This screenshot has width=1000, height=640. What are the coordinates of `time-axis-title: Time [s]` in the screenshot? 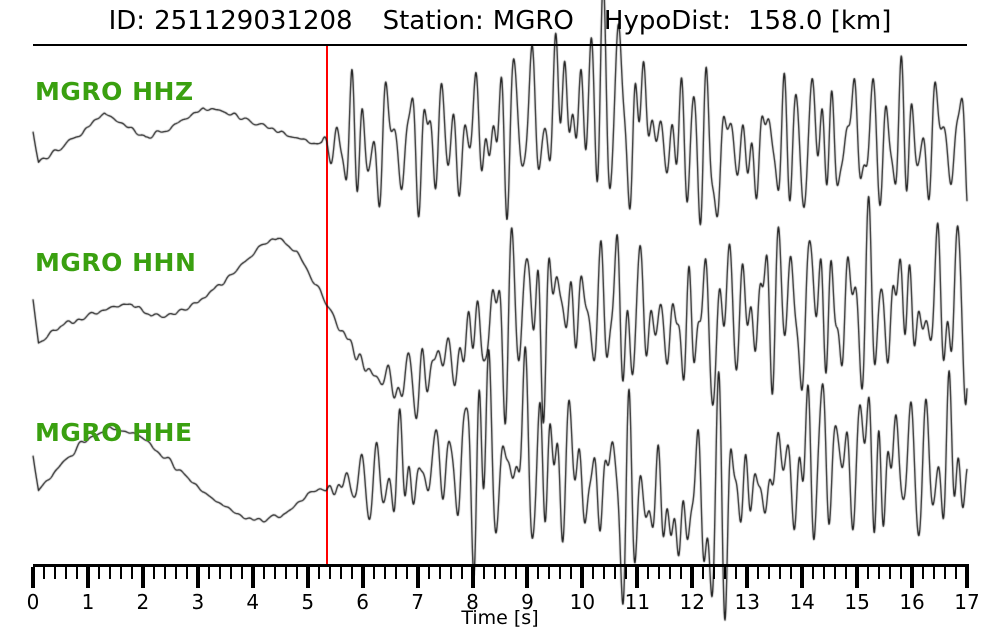 It's located at (500, 618).